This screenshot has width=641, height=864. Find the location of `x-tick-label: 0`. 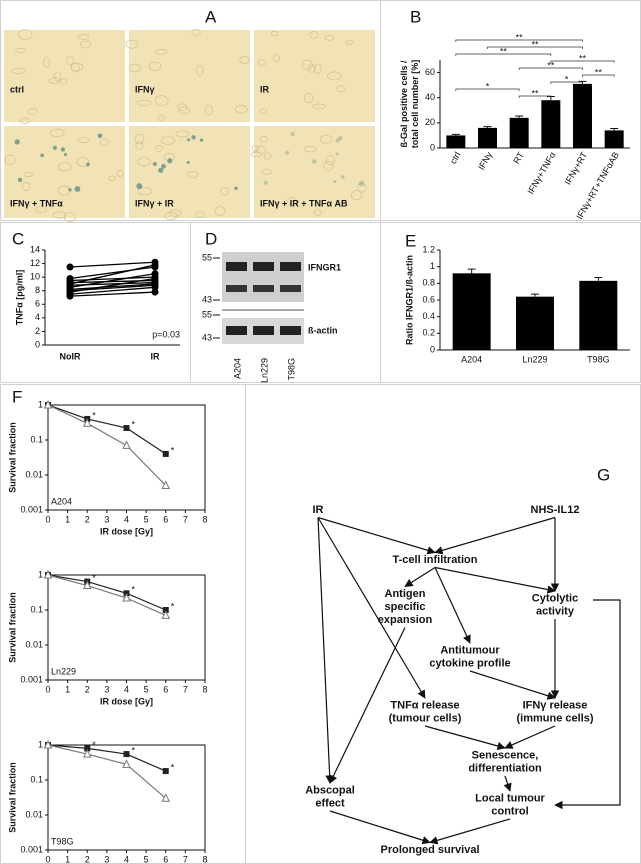

x-tick-label: 0 is located at coordinates (47, 859).